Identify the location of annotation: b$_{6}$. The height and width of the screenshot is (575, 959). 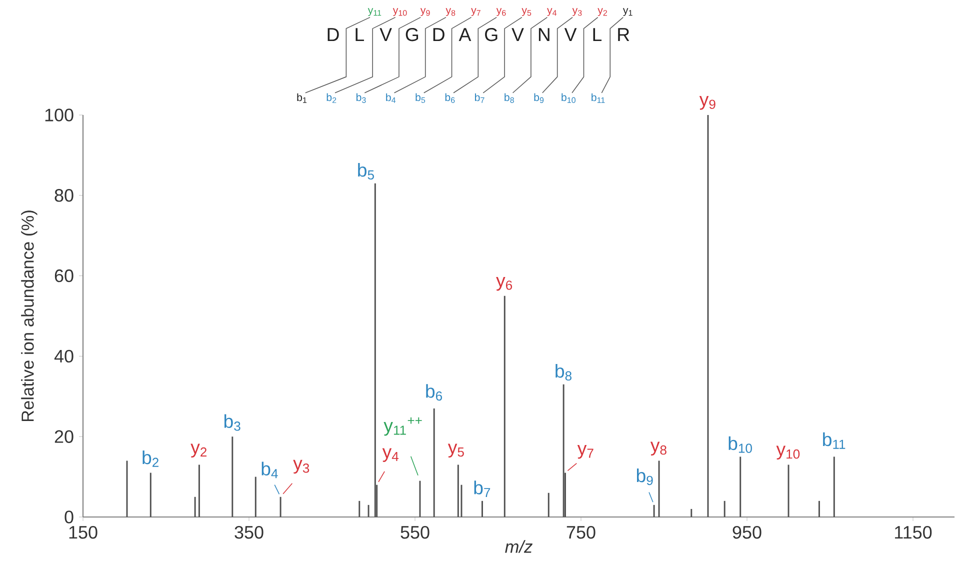
(434, 392).